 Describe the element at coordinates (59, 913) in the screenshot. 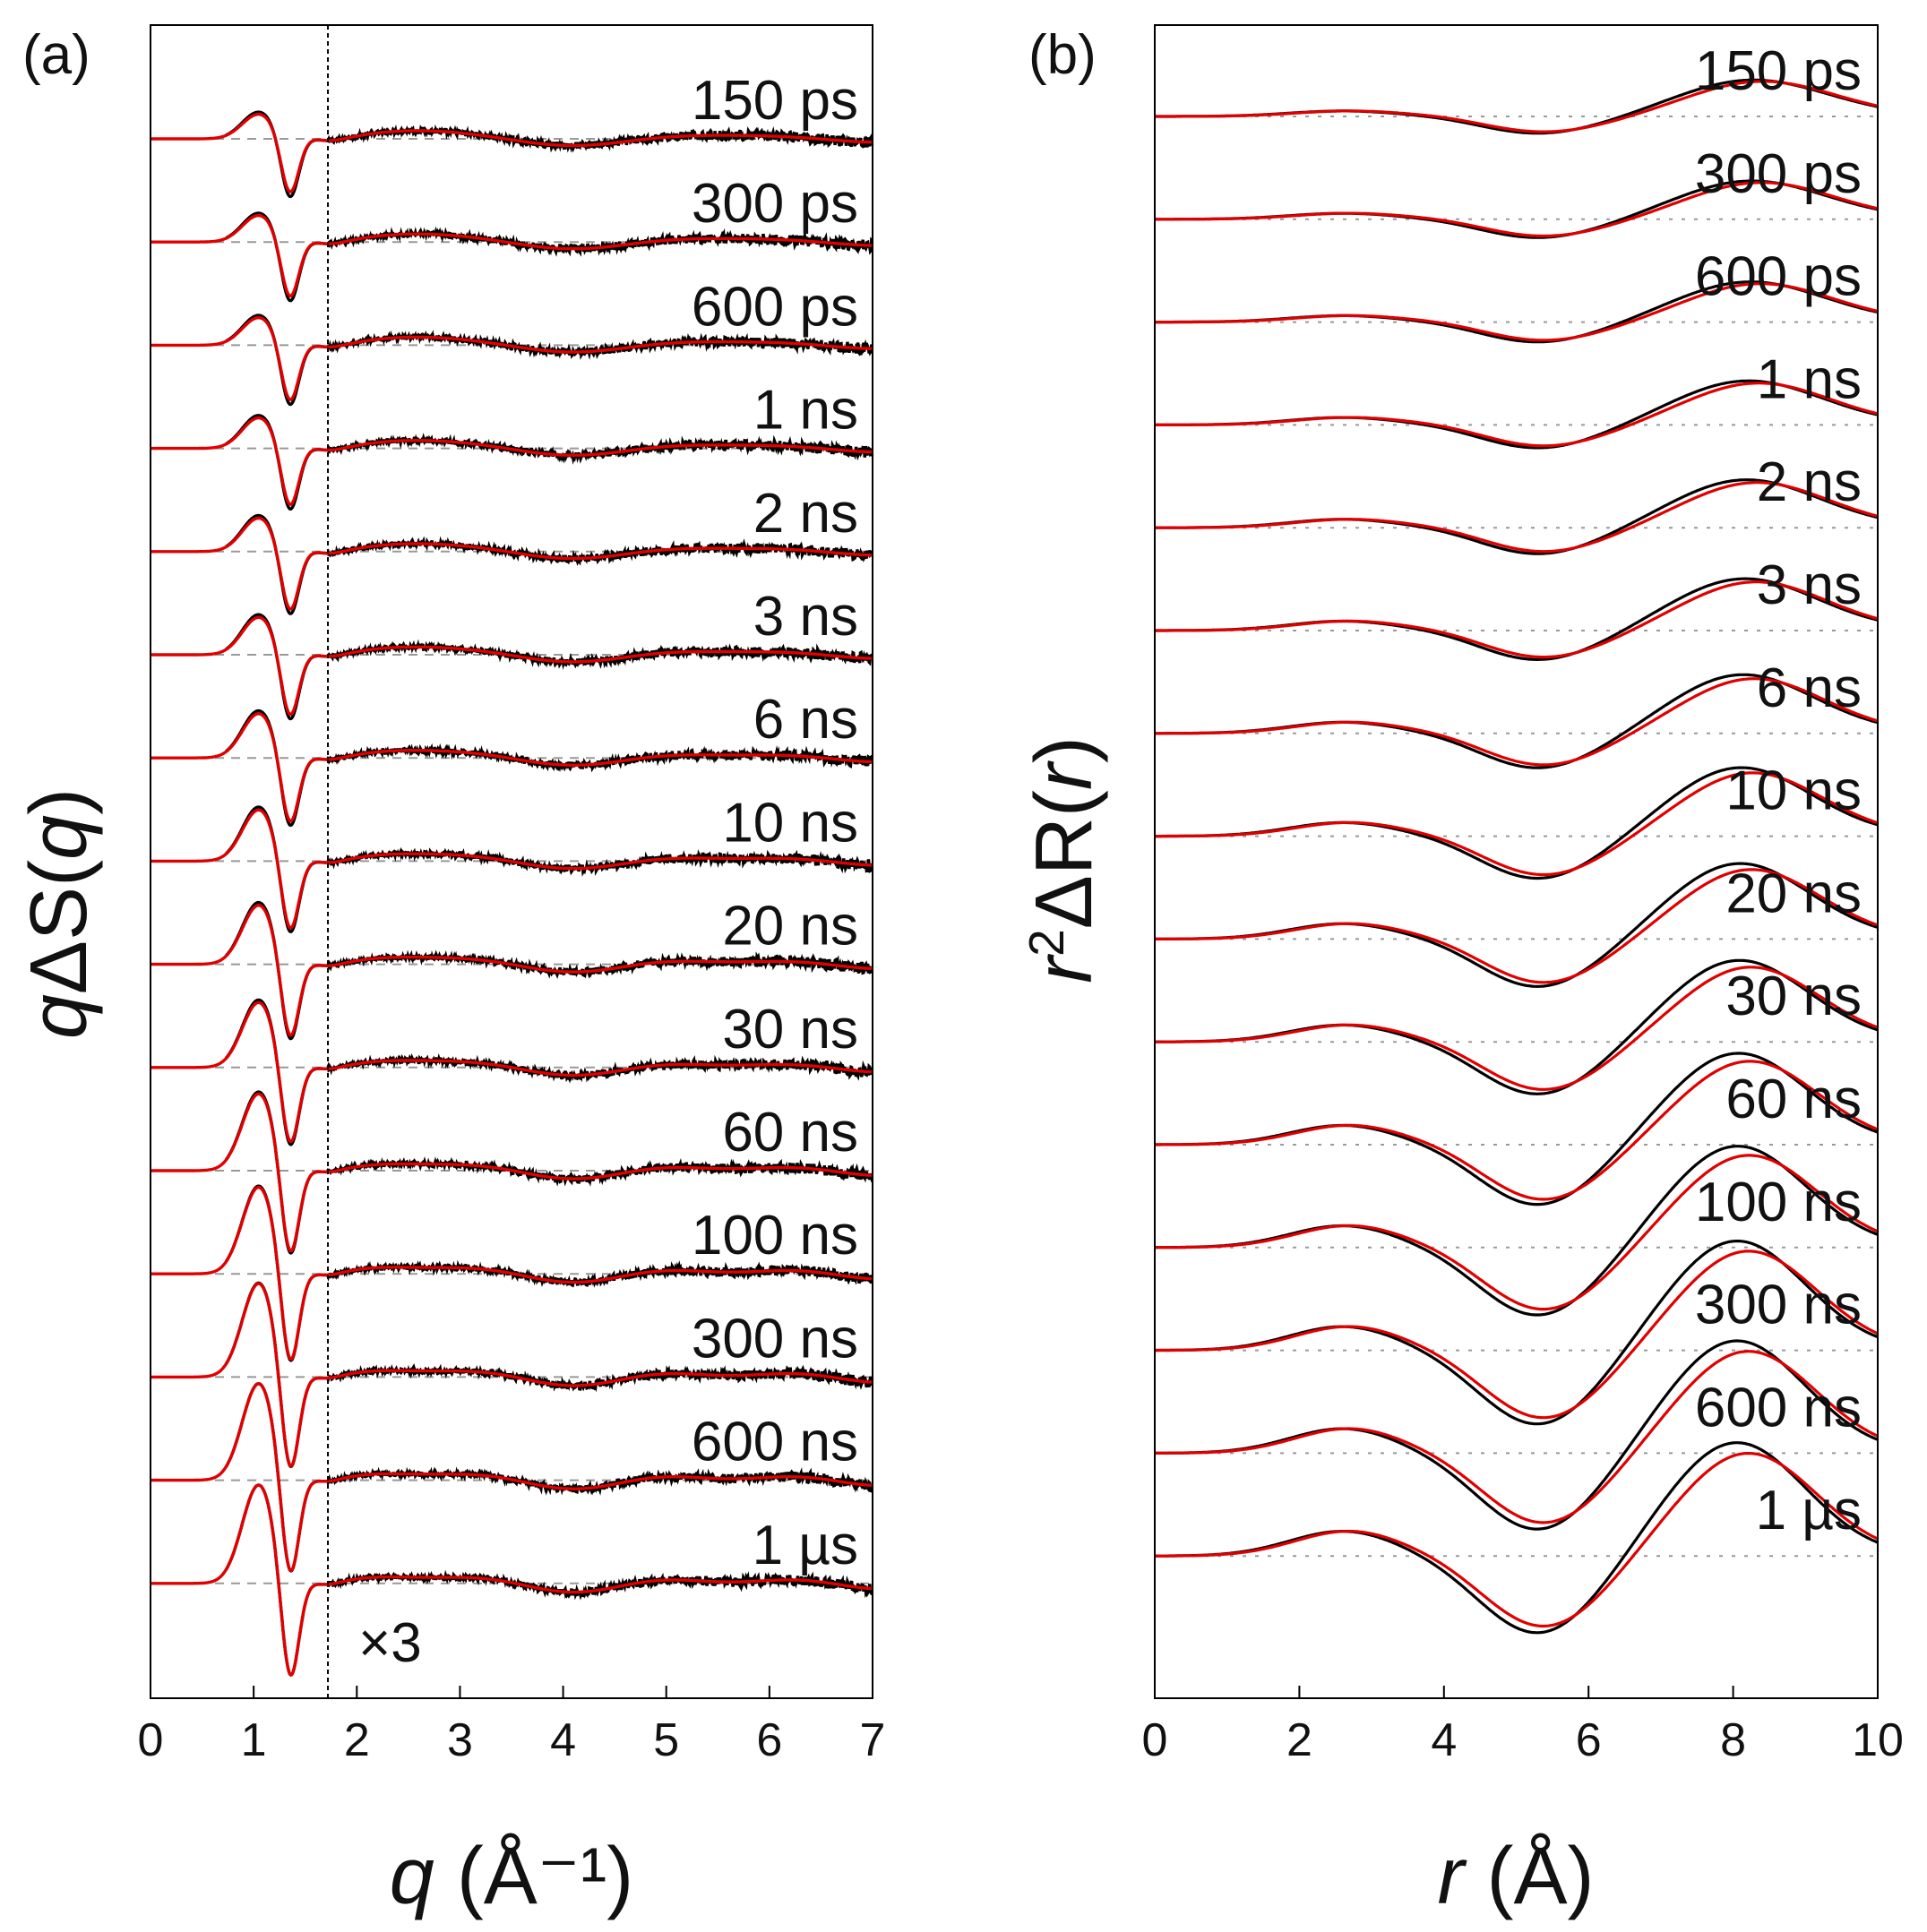

I see `panel-a-y-label: qΔS(q)` at that location.